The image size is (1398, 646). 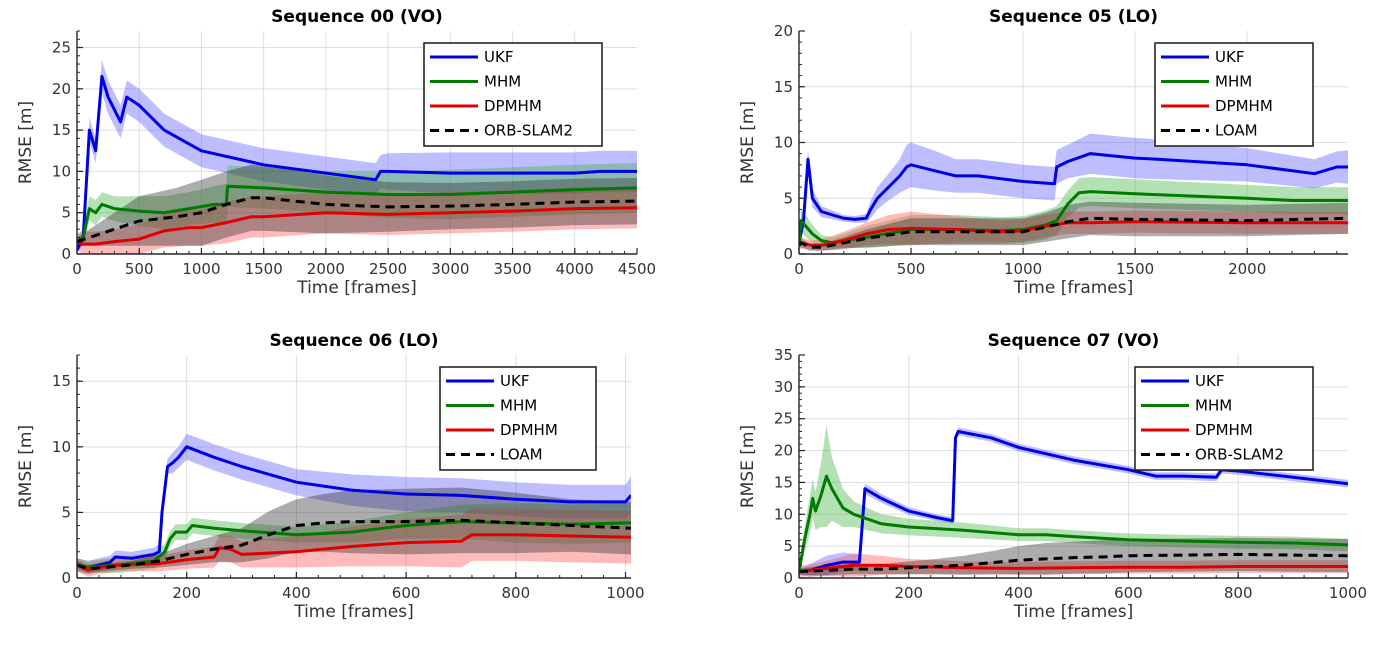 What do you see at coordinates (911, 269) in the screenshot?
I see `x-tick-label: 500` at bounding box center [911, 269].